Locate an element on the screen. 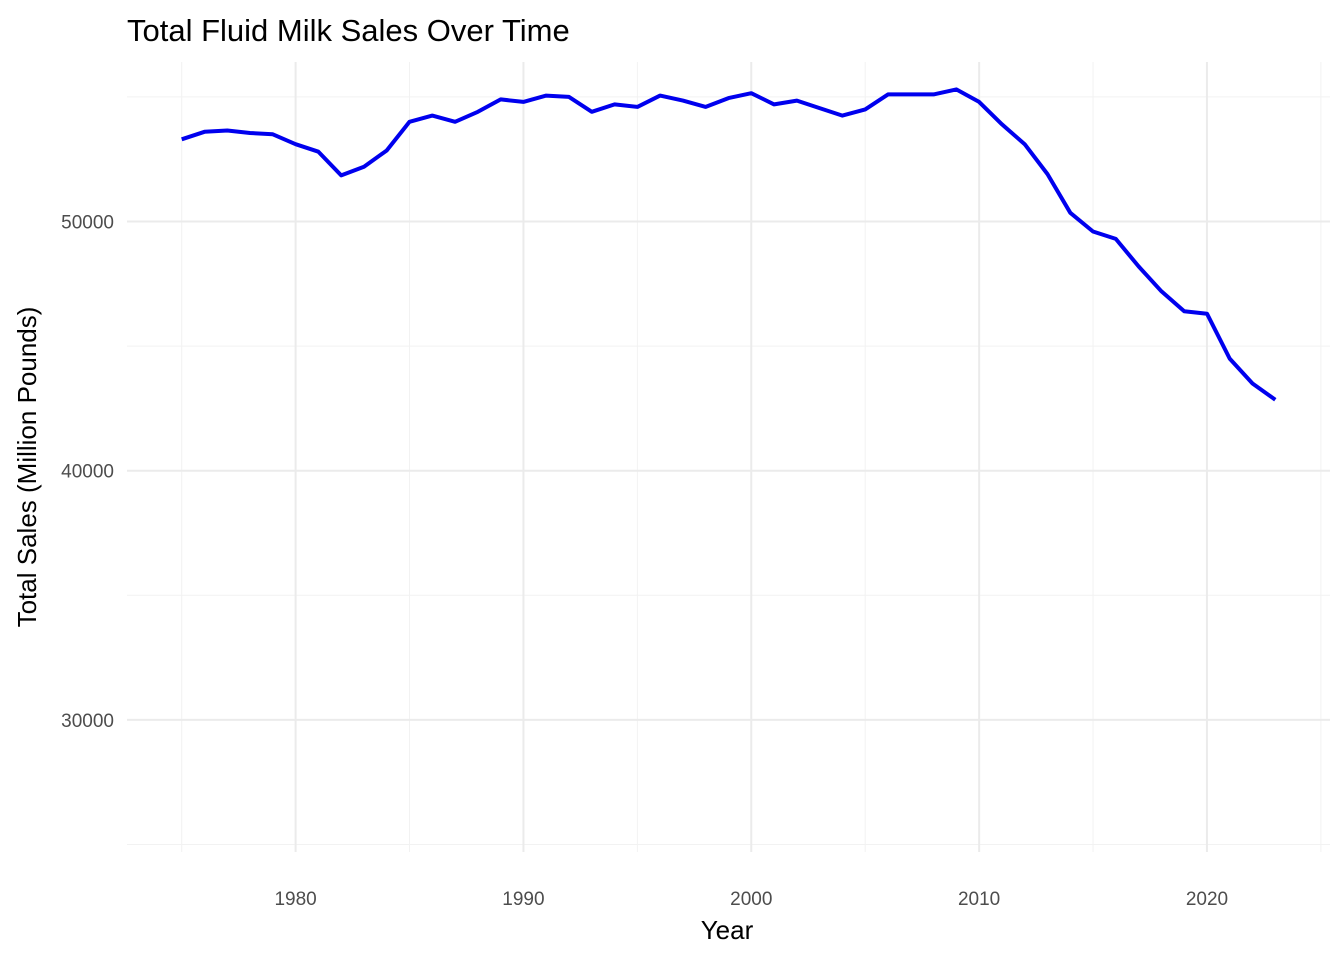 Image resolution: width=1344 pixels, height=960 pixels. chart-title: Total Fluid Milk Sales Over Time is located at coordinates (348, 30).